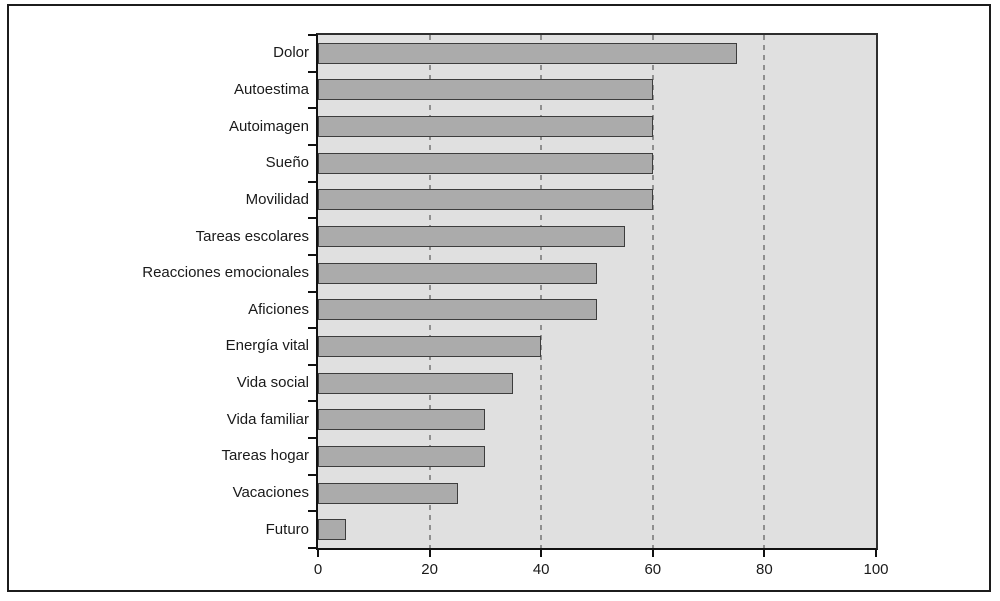 This screenshot has width=1000, height=601. Describe the element at coordinates (268, 126) in the screenshot. I see `category-label: Autoimagen` at that location.